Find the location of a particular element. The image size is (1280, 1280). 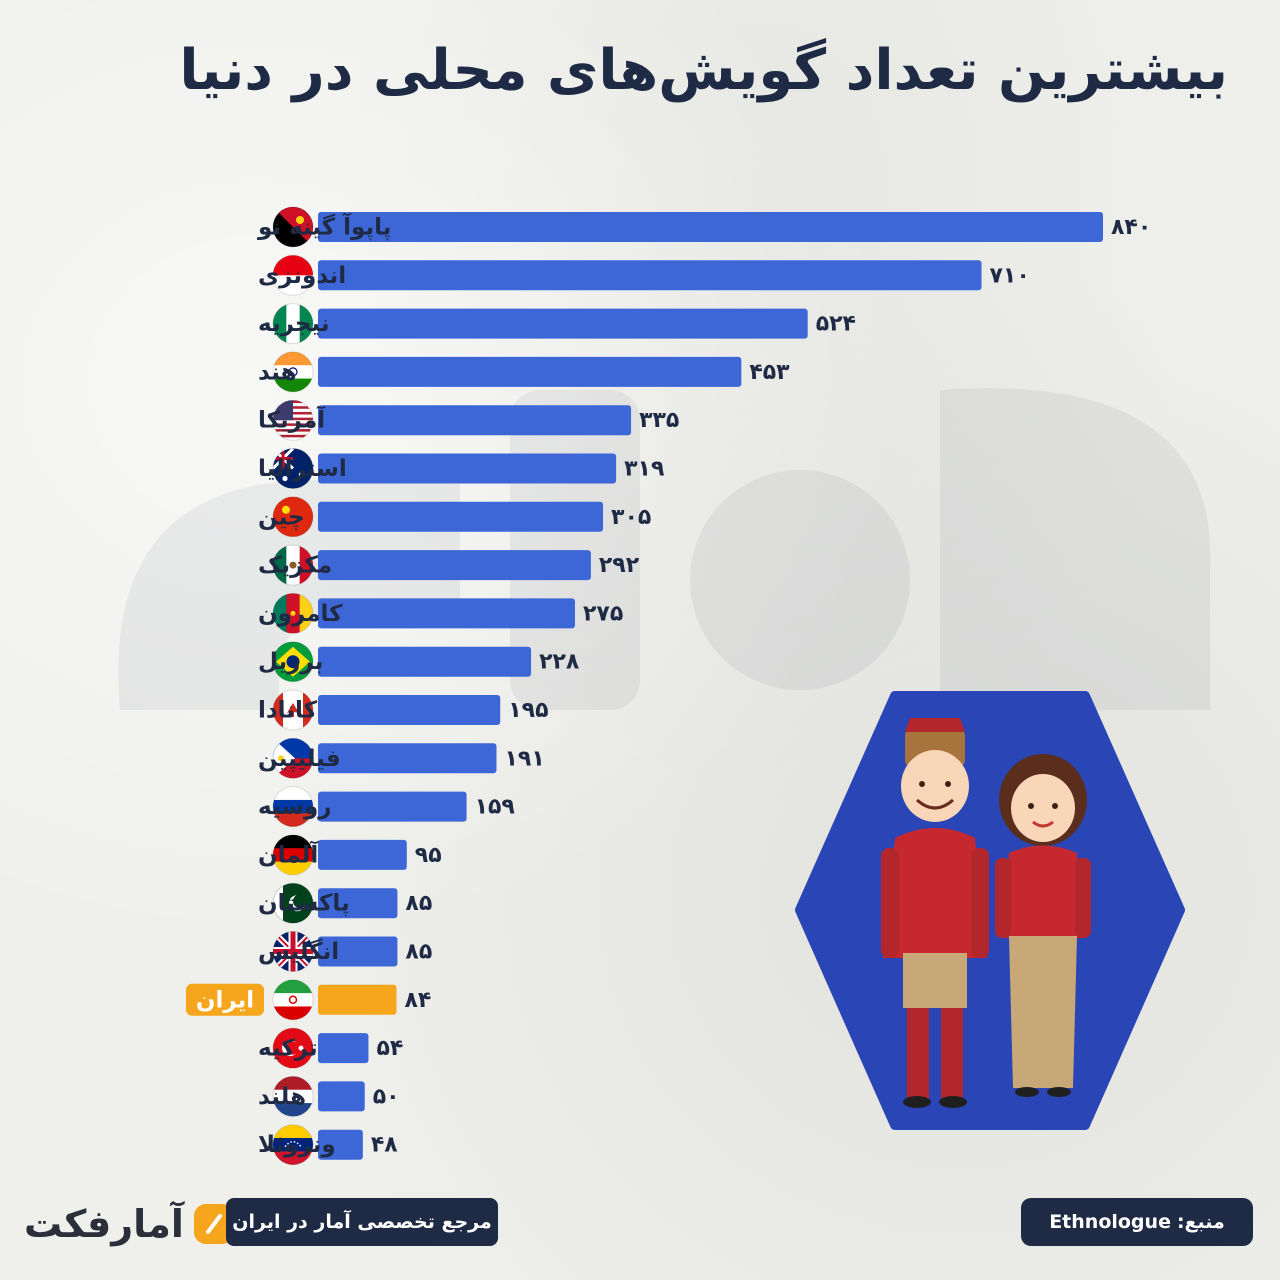

reference-text: مرجع تخصصی آمار در ایران is located at coordinates (362, 1222).